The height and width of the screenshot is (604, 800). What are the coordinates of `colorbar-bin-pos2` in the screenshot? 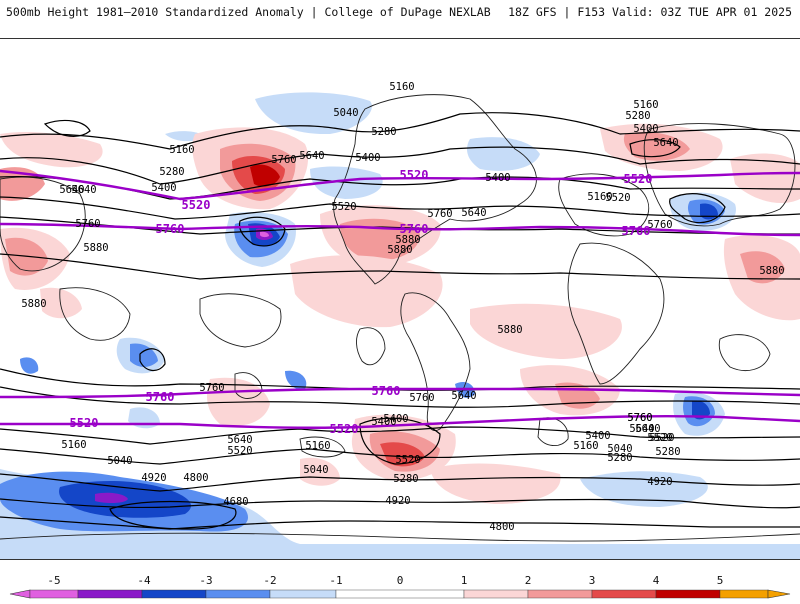 It's located at (560, 594).